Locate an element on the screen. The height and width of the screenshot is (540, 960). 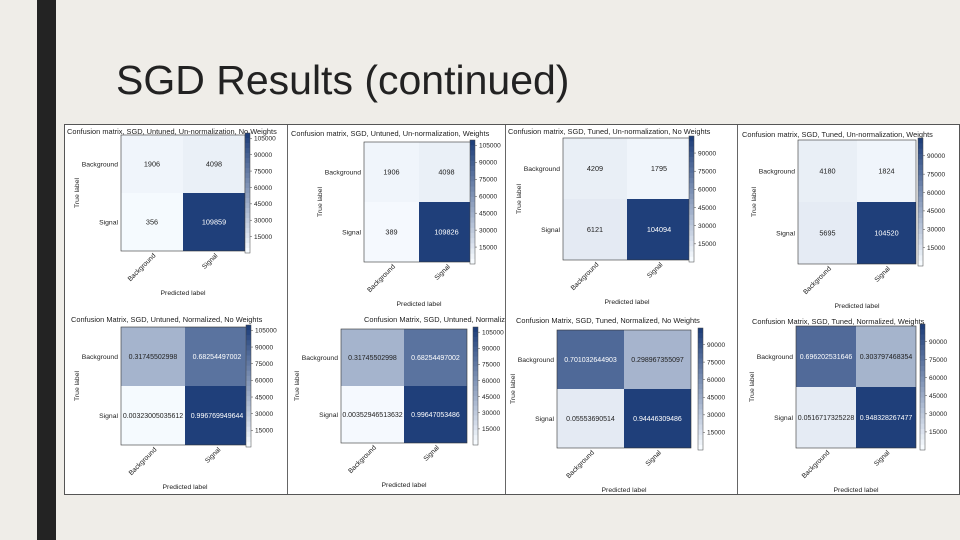
cell-value-label: 4098 is located at coordinates (446, 172).